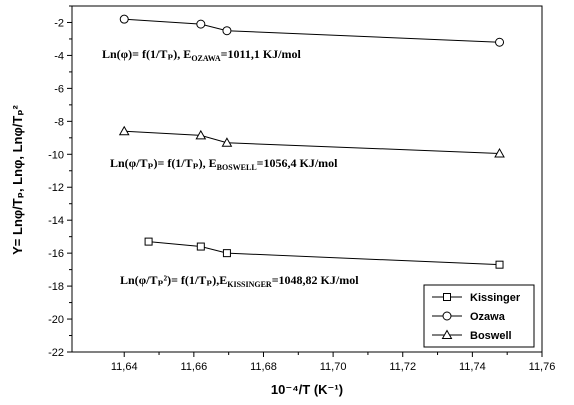 The height and width of the screenshot is (405, 574). I want to click on y-tick-label: -4, so click(59, 56).